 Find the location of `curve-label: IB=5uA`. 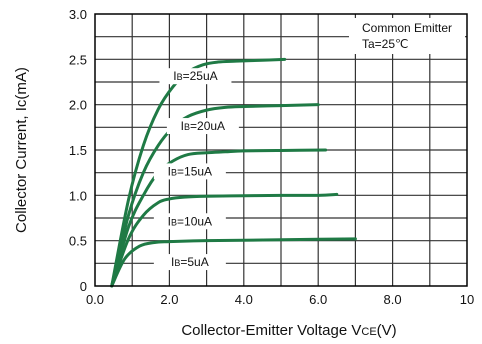

curve-label: IB=5uA is located at coordinates (190, 262).